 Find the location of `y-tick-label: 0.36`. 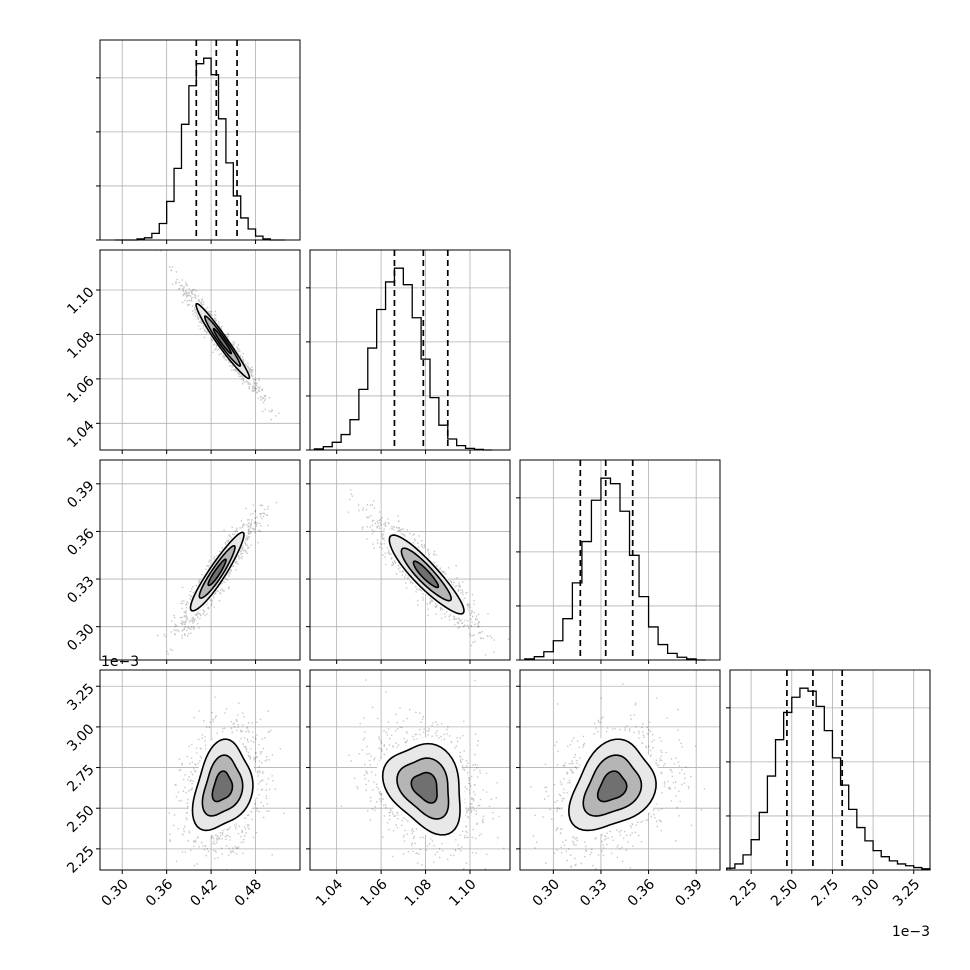

y-tick-label: 0.36 is located at coordinates (80, 542).